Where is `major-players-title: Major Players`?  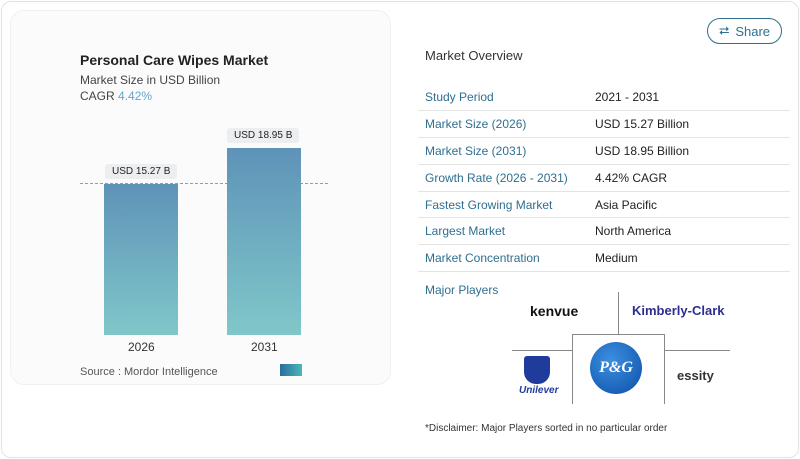
major-players-title: Major Players is located at coordinates (462, 290).